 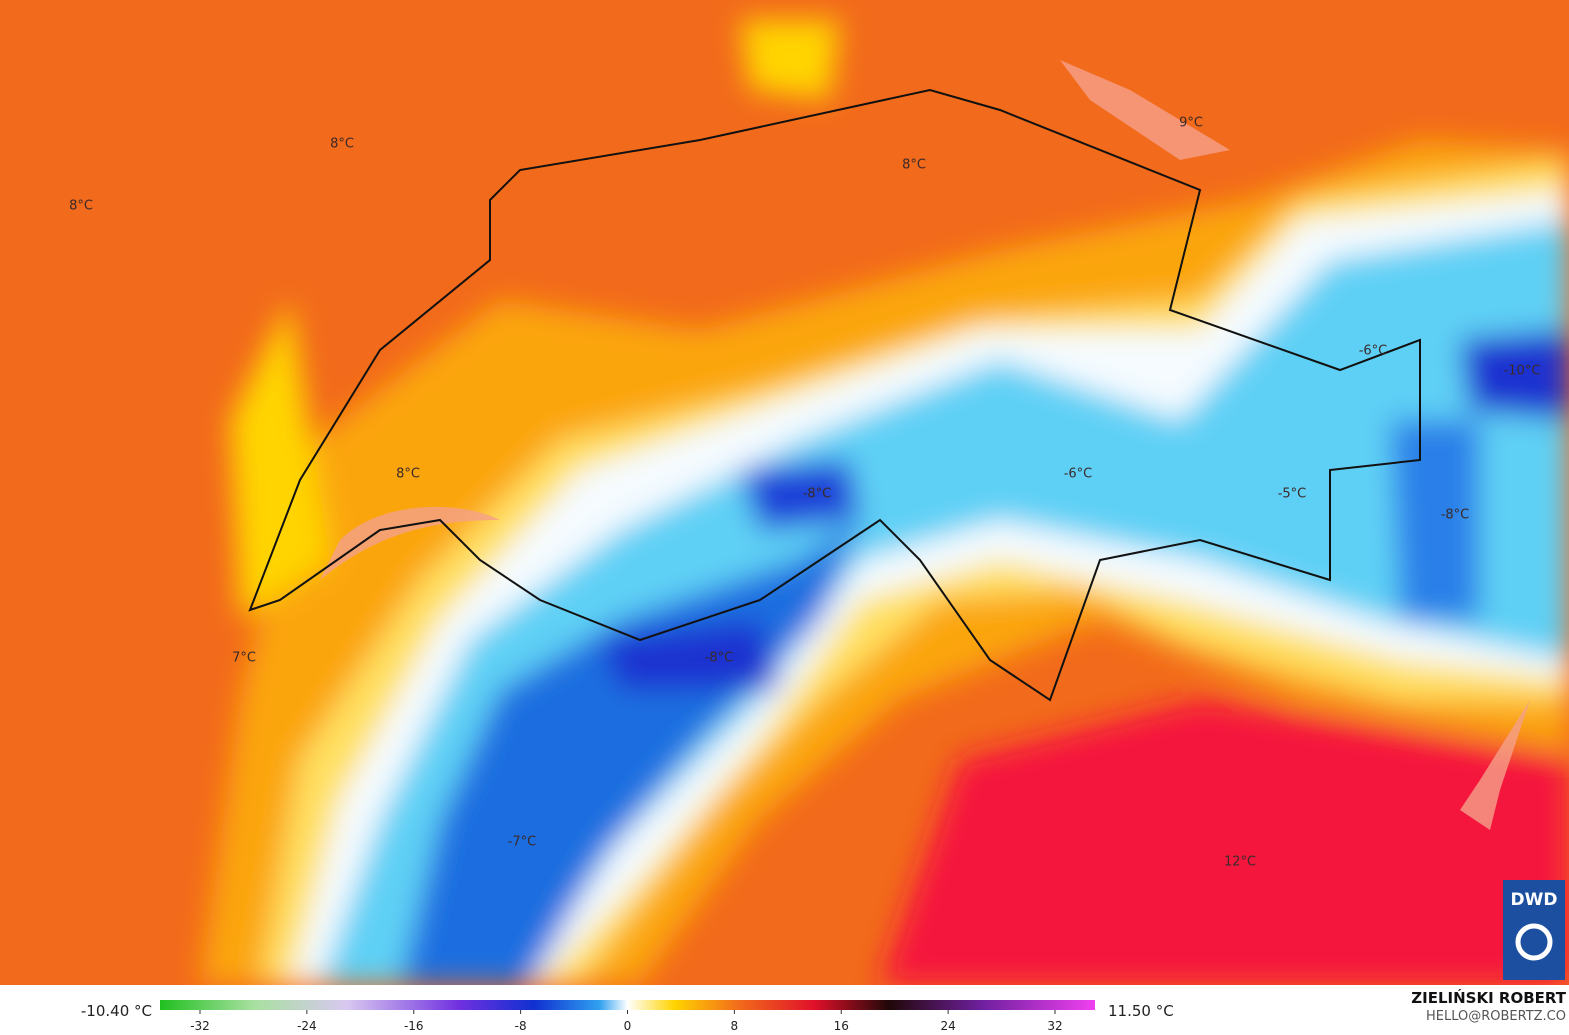 I want to click on legend-min: -10.40 °C, so click(x=116, y=1011).